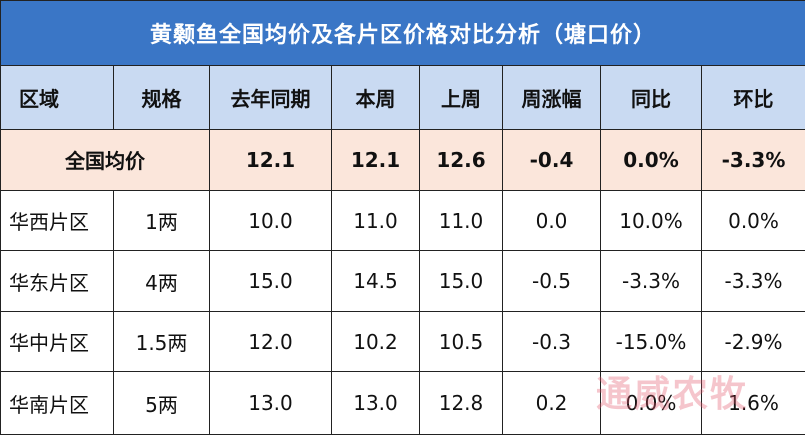  What do you see at coordinates (752, 341) in the screenshot?
I see `mom-cell: -2.9%` at bounding box center [752, 341].